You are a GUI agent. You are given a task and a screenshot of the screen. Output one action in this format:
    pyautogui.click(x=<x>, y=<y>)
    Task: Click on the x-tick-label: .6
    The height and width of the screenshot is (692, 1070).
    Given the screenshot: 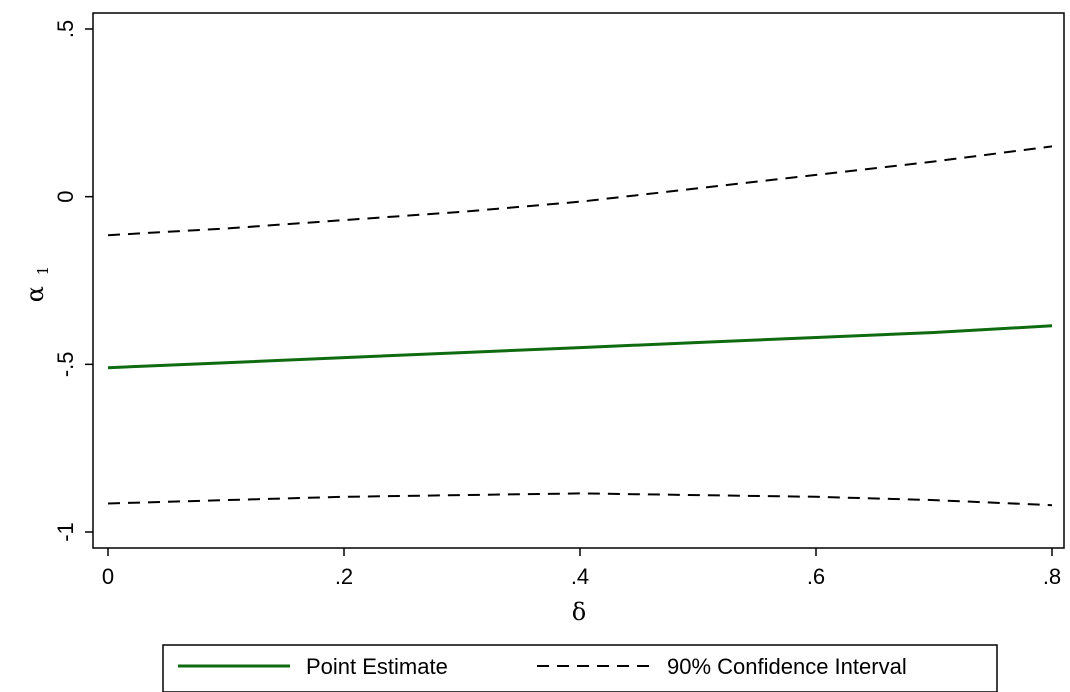 What is the action you would take?
    pyautogui.click(x=816, y=576)
    